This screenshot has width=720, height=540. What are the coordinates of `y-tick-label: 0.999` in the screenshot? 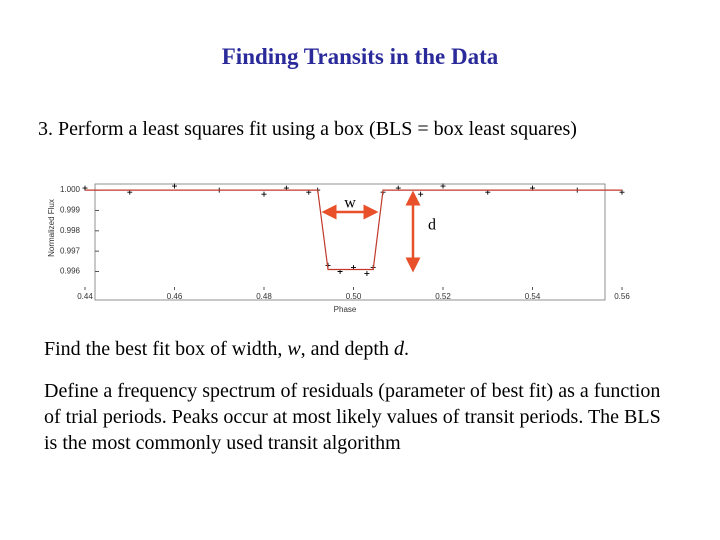 It's located at (70, 210).